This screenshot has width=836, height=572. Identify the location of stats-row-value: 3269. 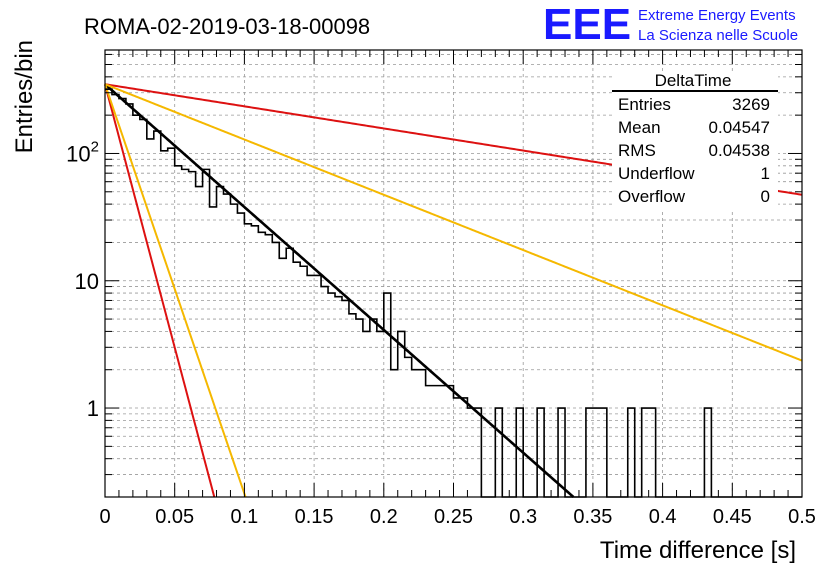
(751, 104).